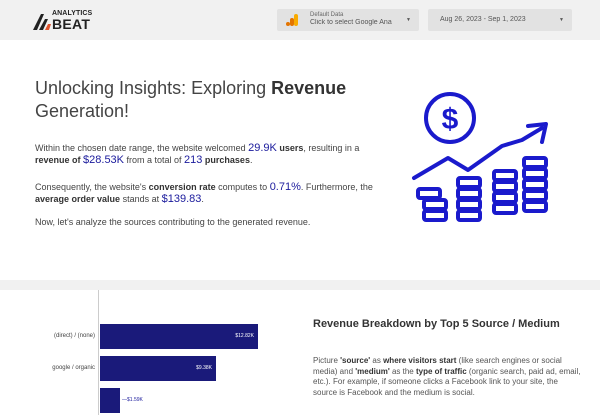  Describe the element at coordinates (244, 336) in the screenshot. I see `chart-value-label: $12.82K` at that location.